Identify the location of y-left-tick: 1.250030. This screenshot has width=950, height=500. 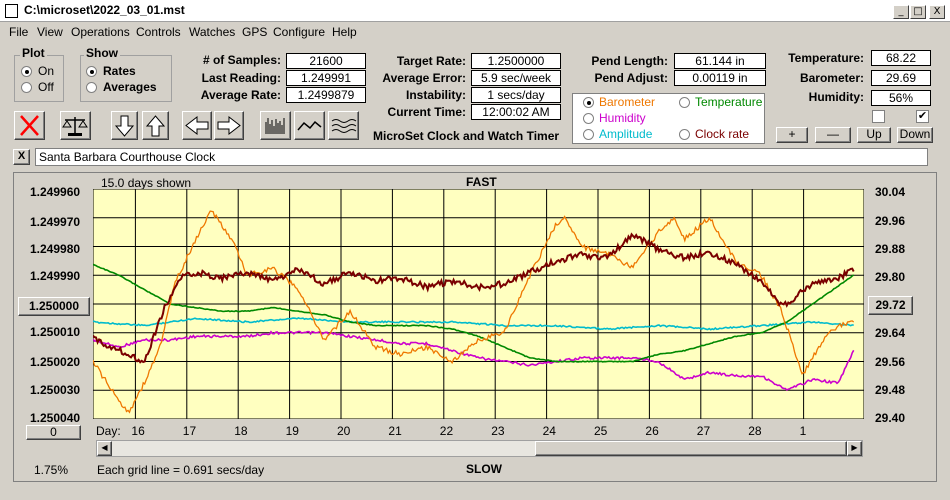
(55, 390).